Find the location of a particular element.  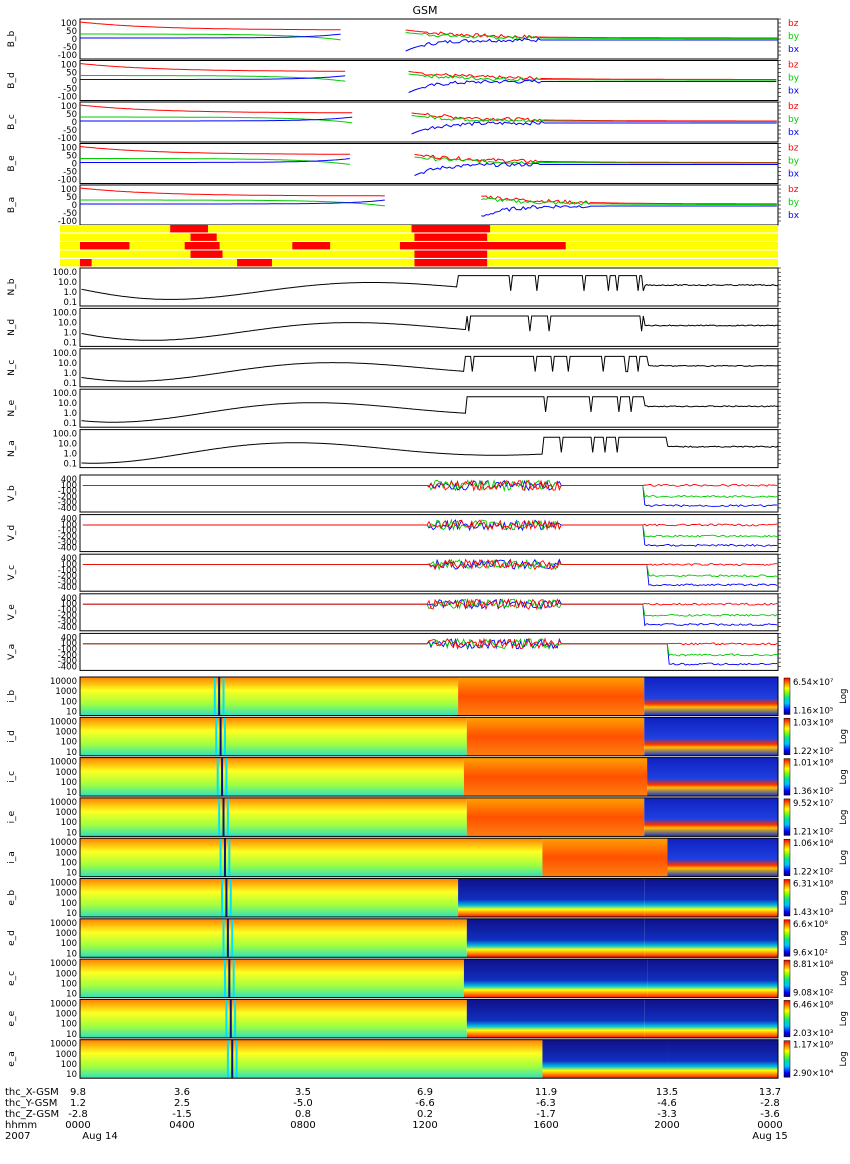

colorbar-max-label: 1.01×10⁸ is located at coordinates (813, 764).